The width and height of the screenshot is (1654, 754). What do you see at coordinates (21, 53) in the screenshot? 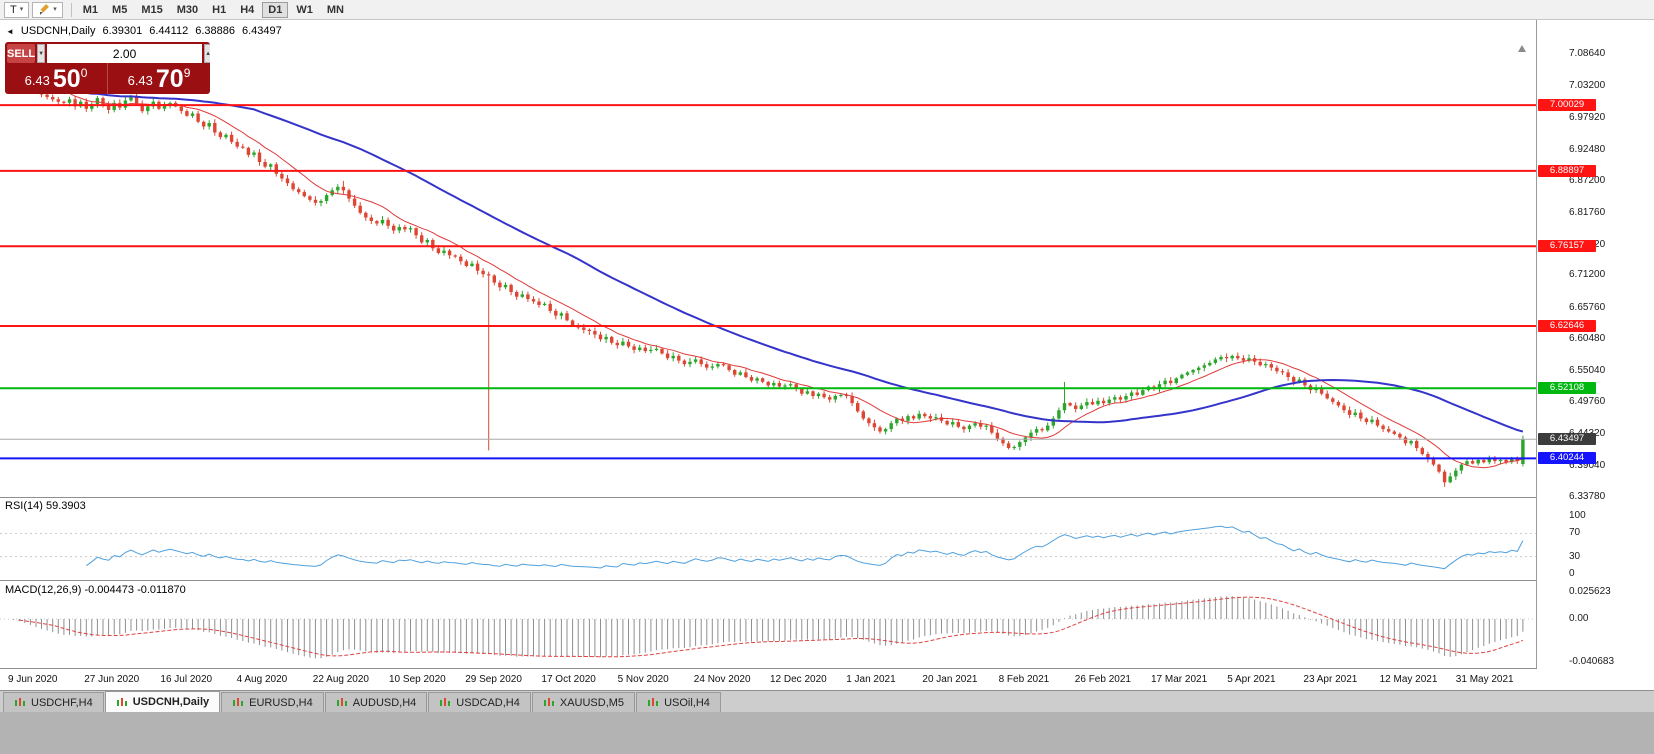
I see `sell-button: SELL` at bounding box center [21, 53].